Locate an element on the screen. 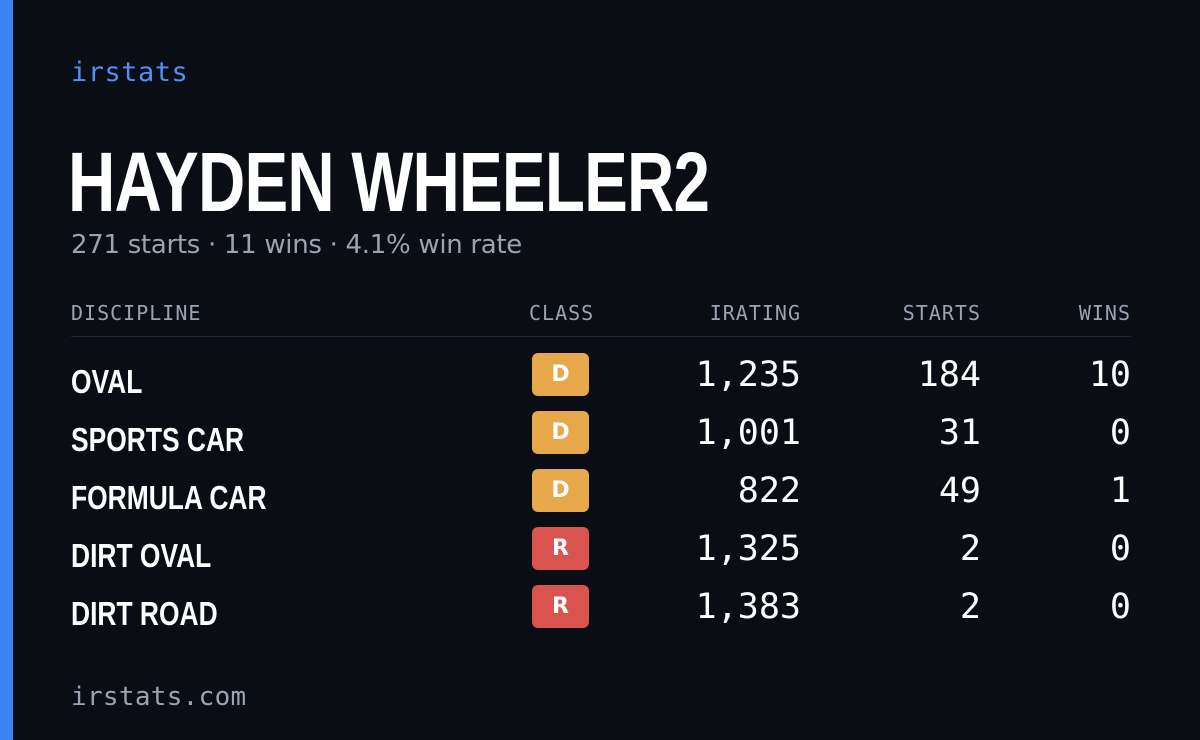 Image resolution: width=1200 pixels, height=740 pixels. irating-value: 1,235 is located at coordinates (748, 375).